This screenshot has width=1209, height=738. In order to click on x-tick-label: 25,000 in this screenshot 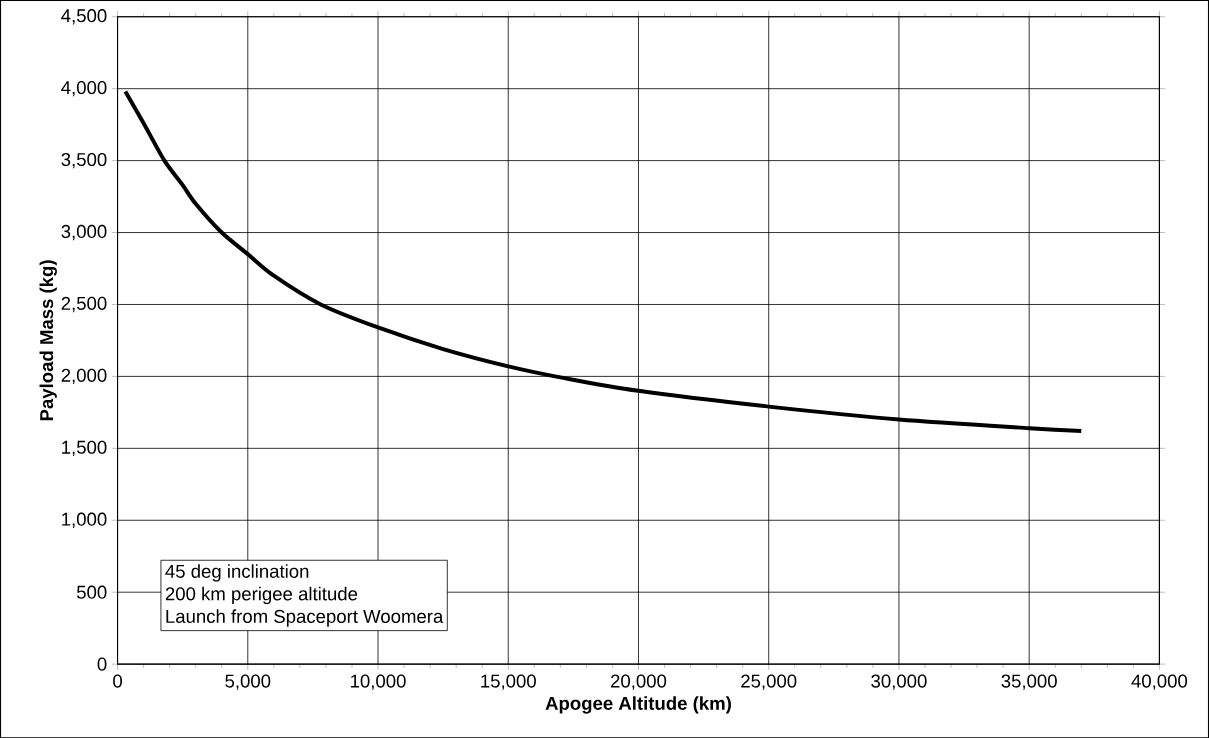, I will do `click(769, 682)`.